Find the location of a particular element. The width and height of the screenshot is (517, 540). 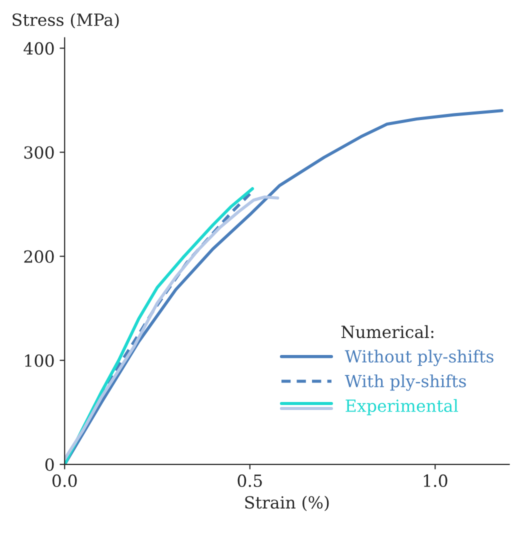

y-tick-label: 0 is located at coordinates (49, 464).